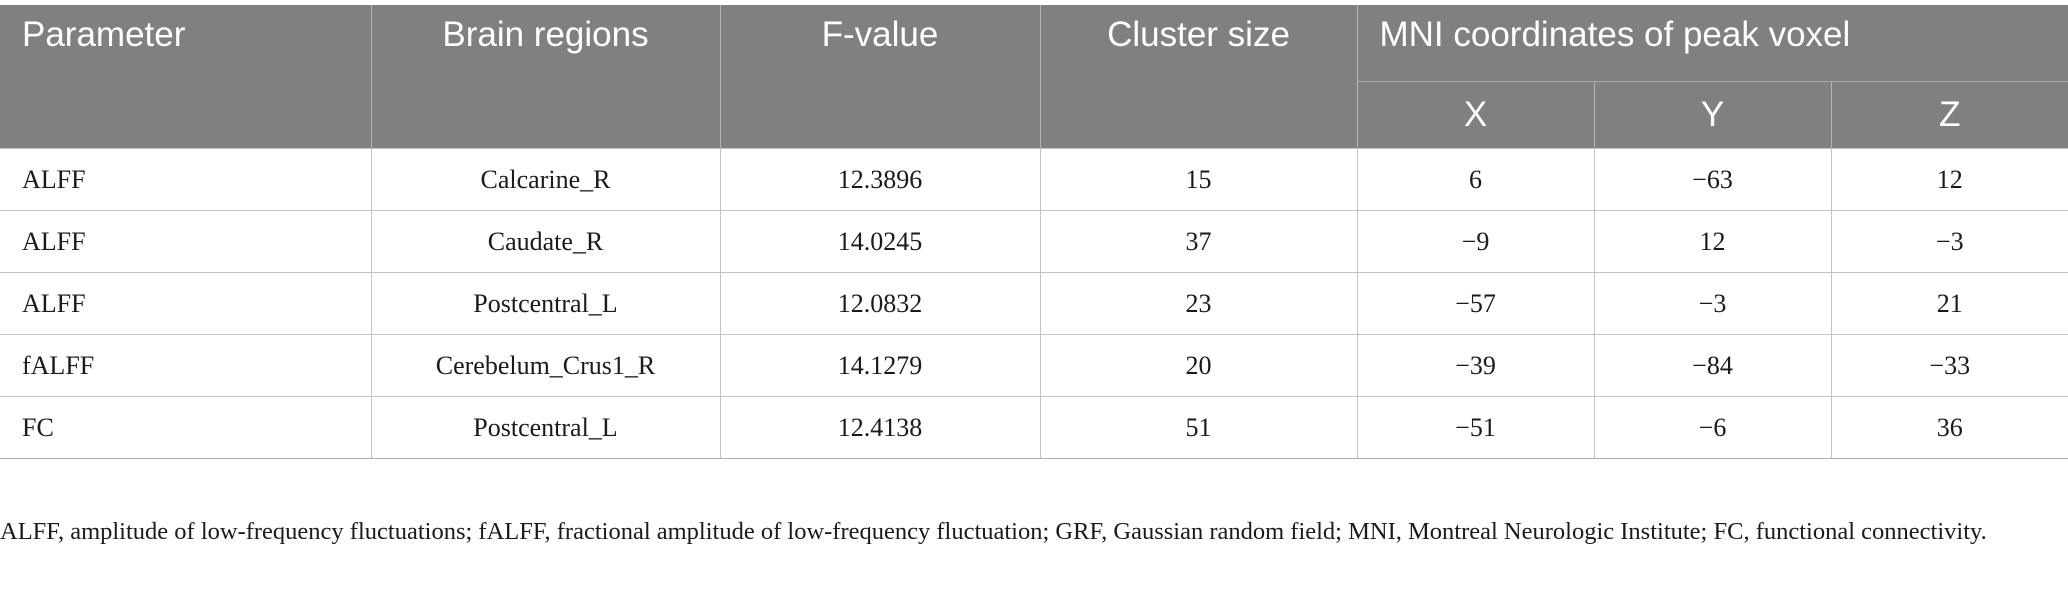 Image resolution: width=2068 pixels, height=591 pixels. I want to click on header-mni-coordinates: MNI coordinates of peak voxel, so click(1712, 43).